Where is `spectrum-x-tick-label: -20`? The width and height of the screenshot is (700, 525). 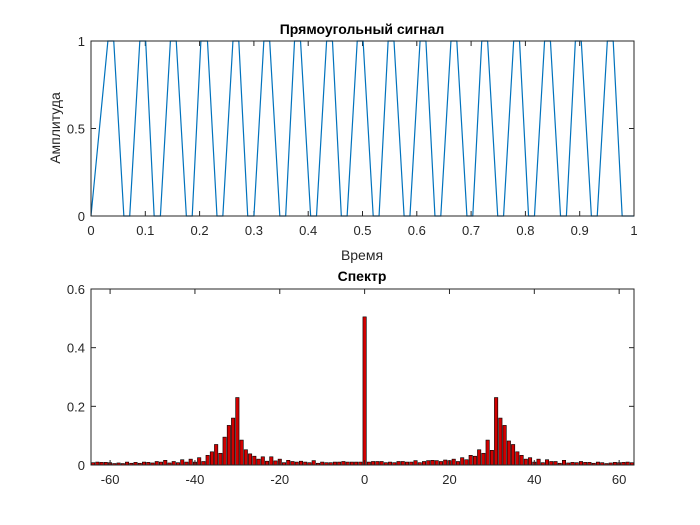 spectrum-x-tick-label: -20 is located at coordinates (279, 479).